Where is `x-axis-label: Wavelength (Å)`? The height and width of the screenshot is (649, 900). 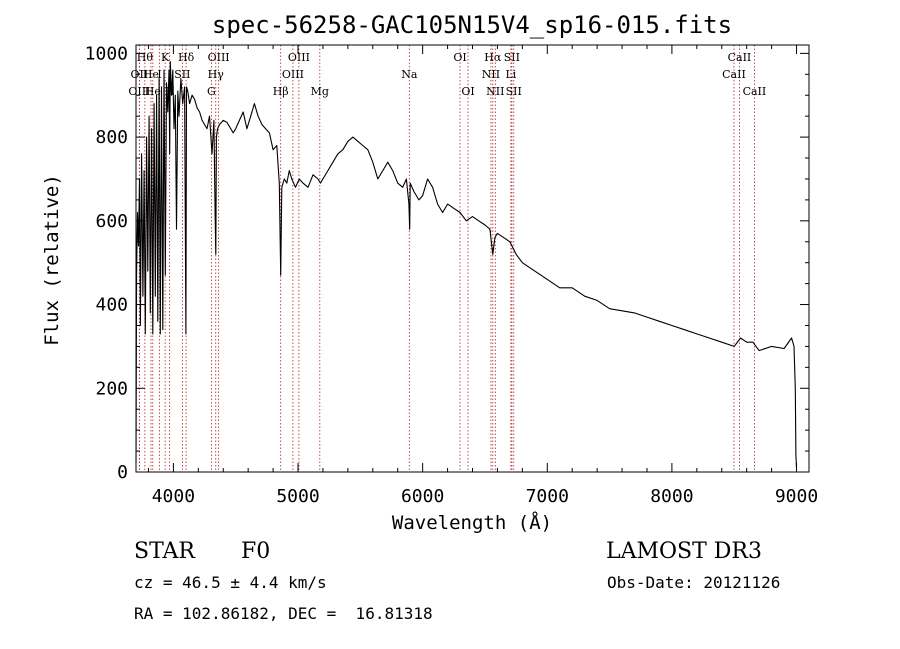
x-axis-label: Wavelength (Å) is located at coordinates (472, 522).